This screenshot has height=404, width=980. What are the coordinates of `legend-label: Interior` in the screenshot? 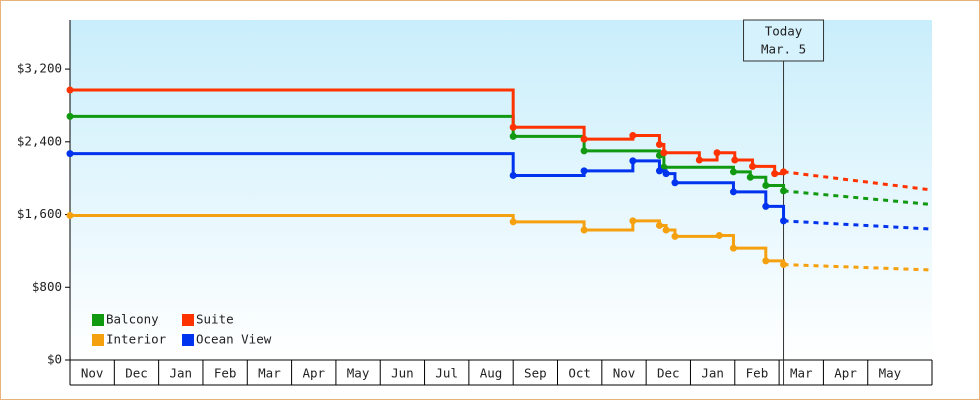 It's located at (136, 339).